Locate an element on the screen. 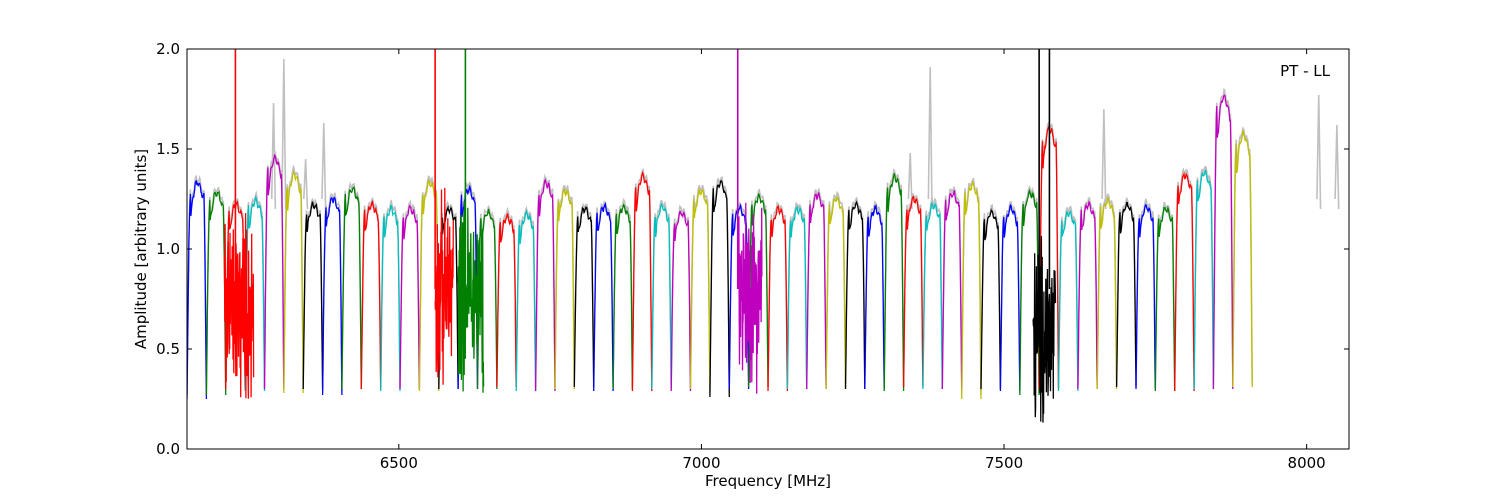 The width and height of the screenshot is (1500, 500). y-tick-label: 1.5 is located at coordinates (168, 149).